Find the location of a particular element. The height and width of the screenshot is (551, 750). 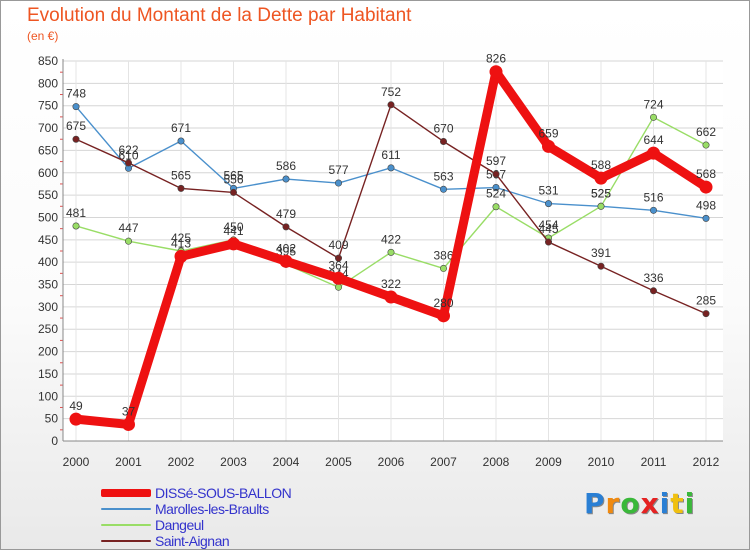

data-label-diss-sous-ballon: 364 is located at coordinates (338, 265).